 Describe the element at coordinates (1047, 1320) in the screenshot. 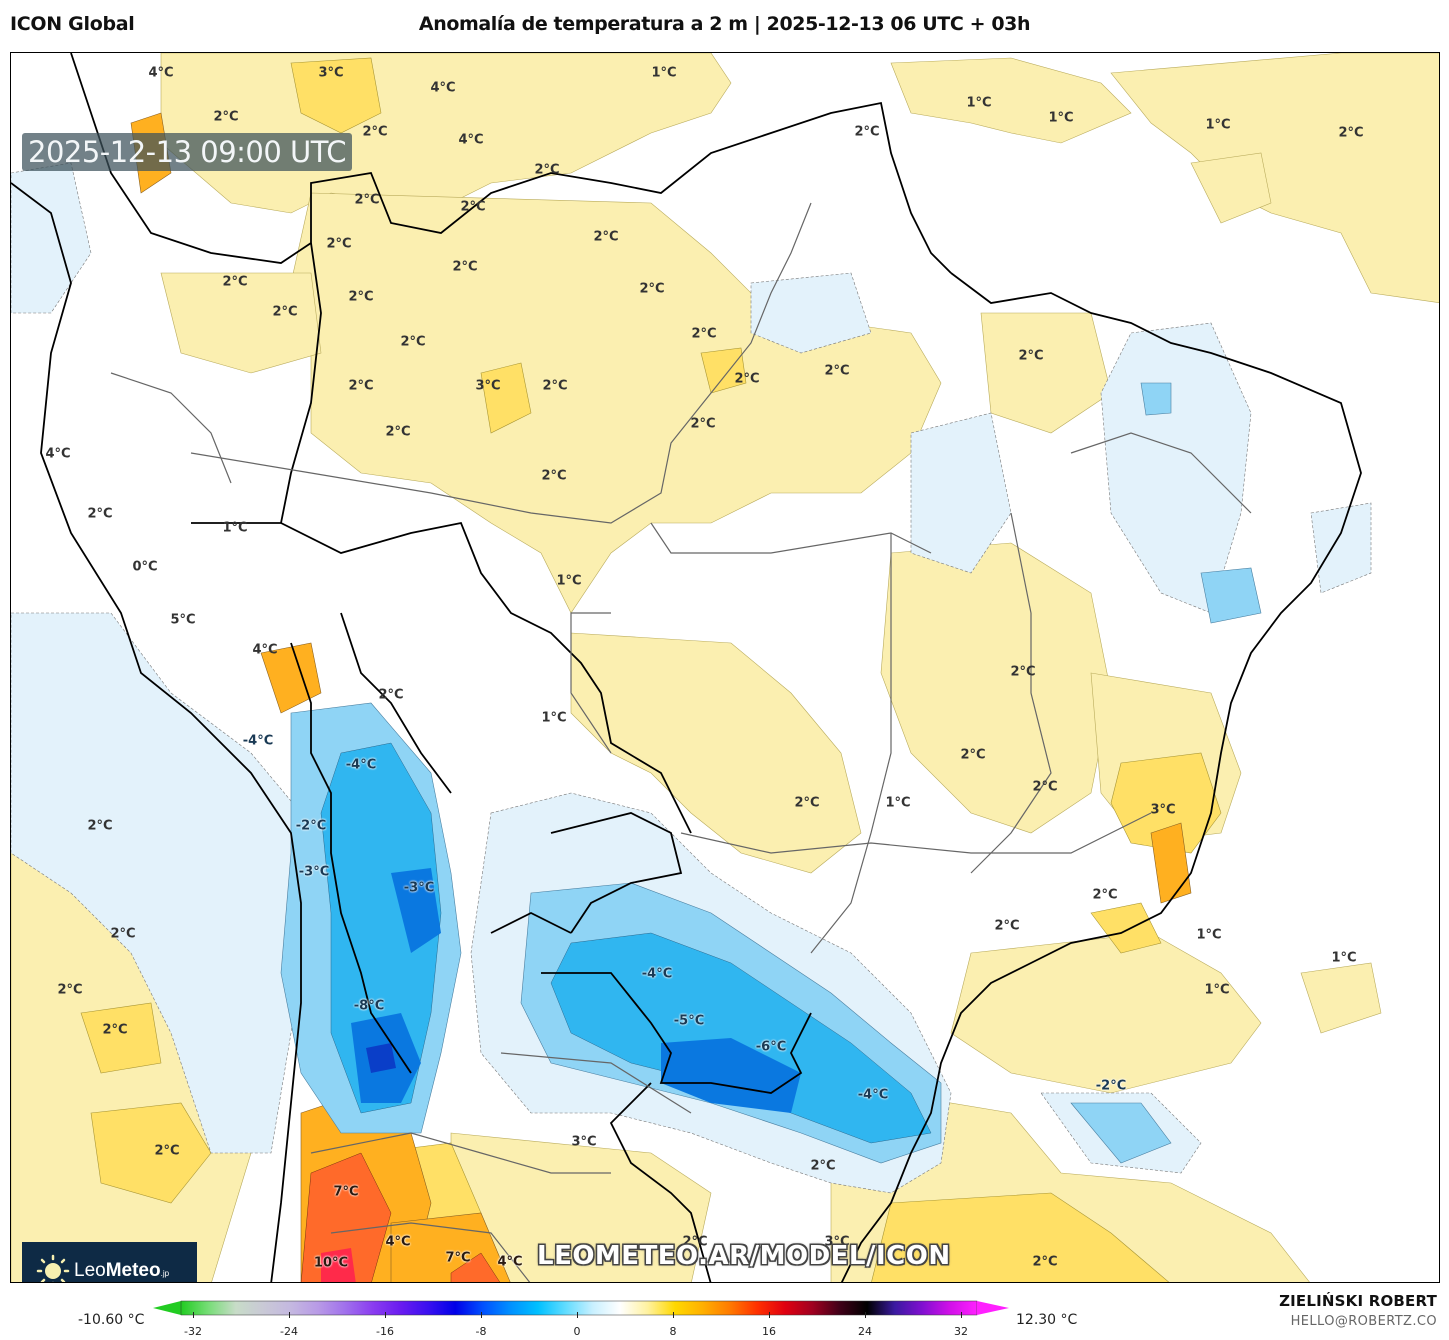

I see `colorbar-max-value: 12.30 °C` at that location.